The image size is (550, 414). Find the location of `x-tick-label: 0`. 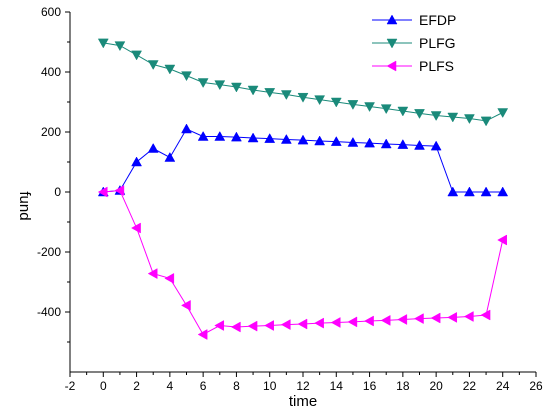

x-tick-label: 0 is located at coordinates (103, 386).